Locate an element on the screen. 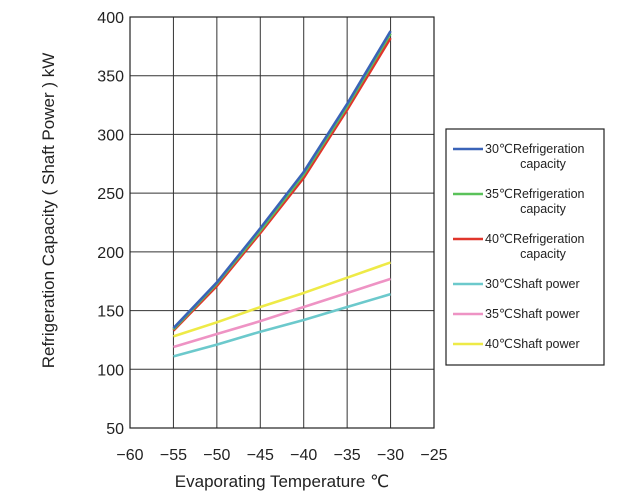 The image size is (620, 498). legend-label: 35℃Shaft power is located at coordinates (532, 314).